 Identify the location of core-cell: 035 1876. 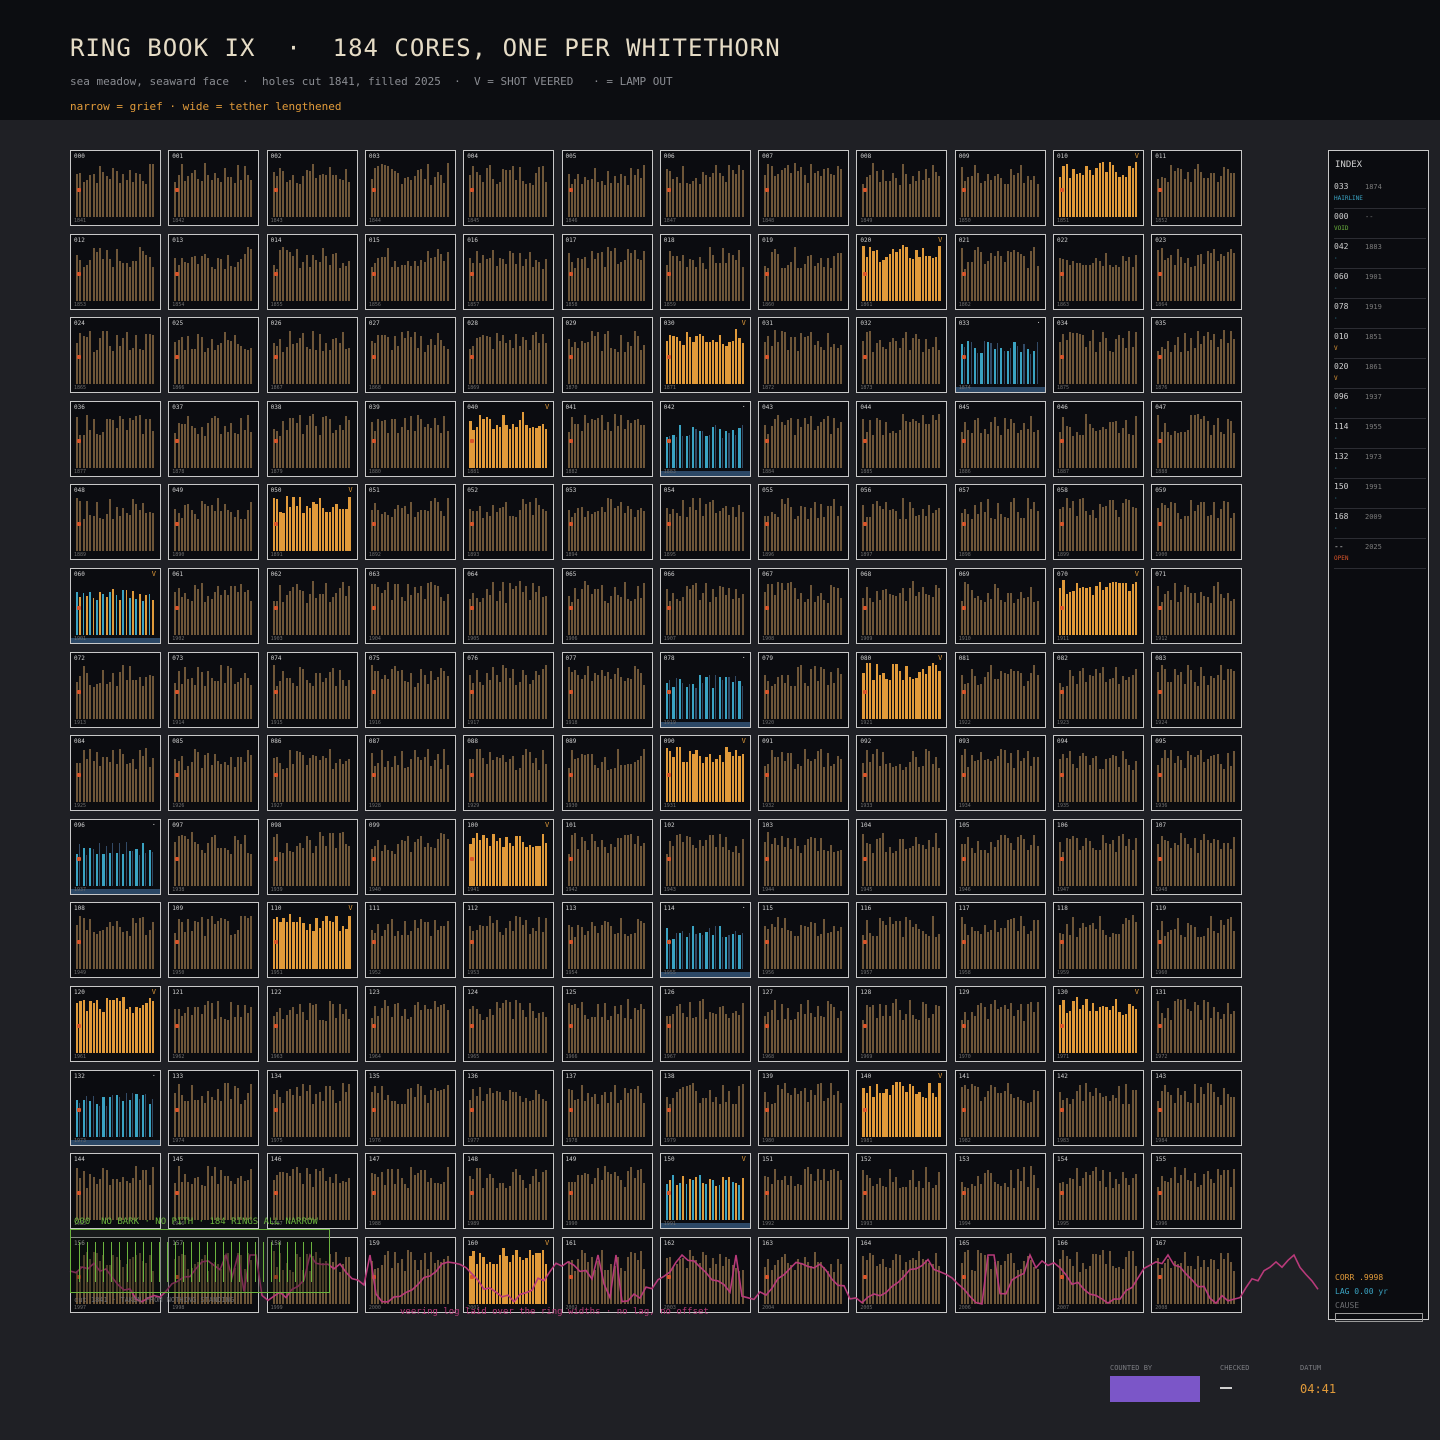
(1197, 355).